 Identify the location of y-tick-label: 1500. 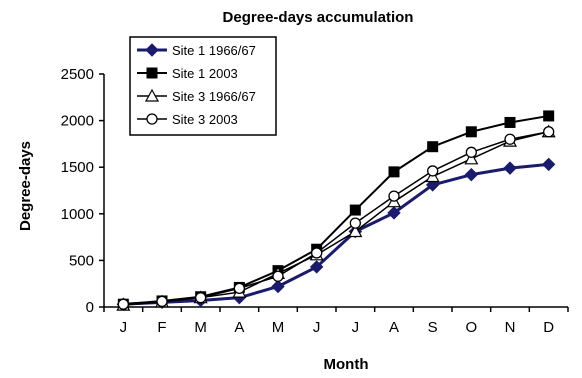
(77, 167).